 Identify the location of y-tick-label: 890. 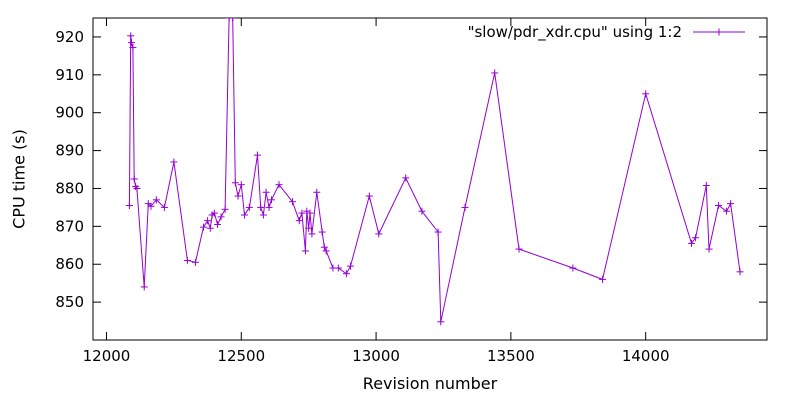
(69, 151).